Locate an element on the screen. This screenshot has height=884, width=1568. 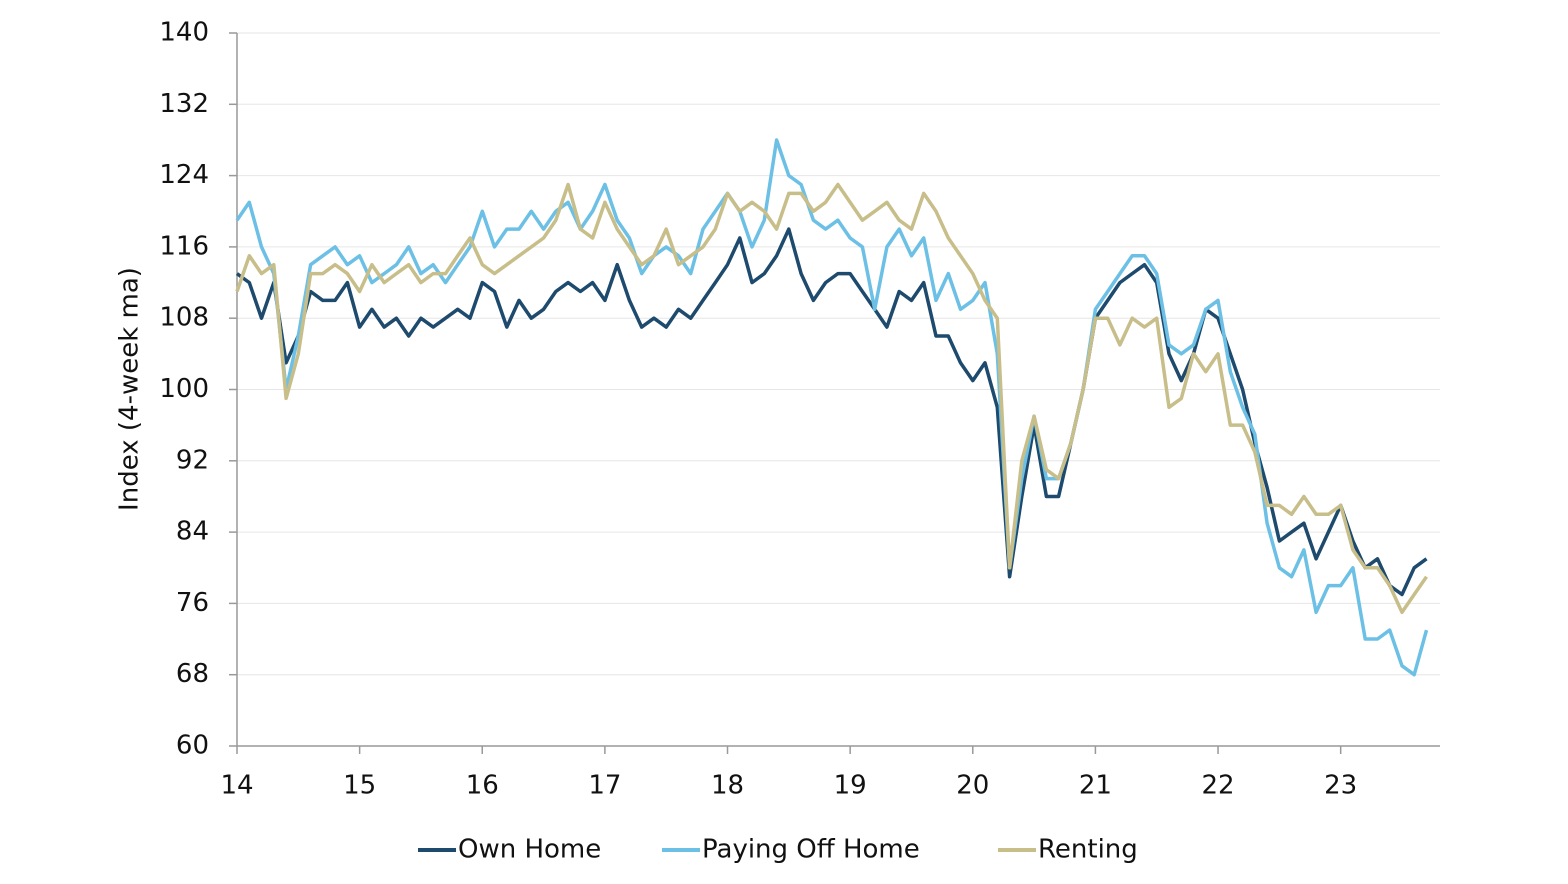
y-tick-label: 68 is located at coordinates (192, 674).